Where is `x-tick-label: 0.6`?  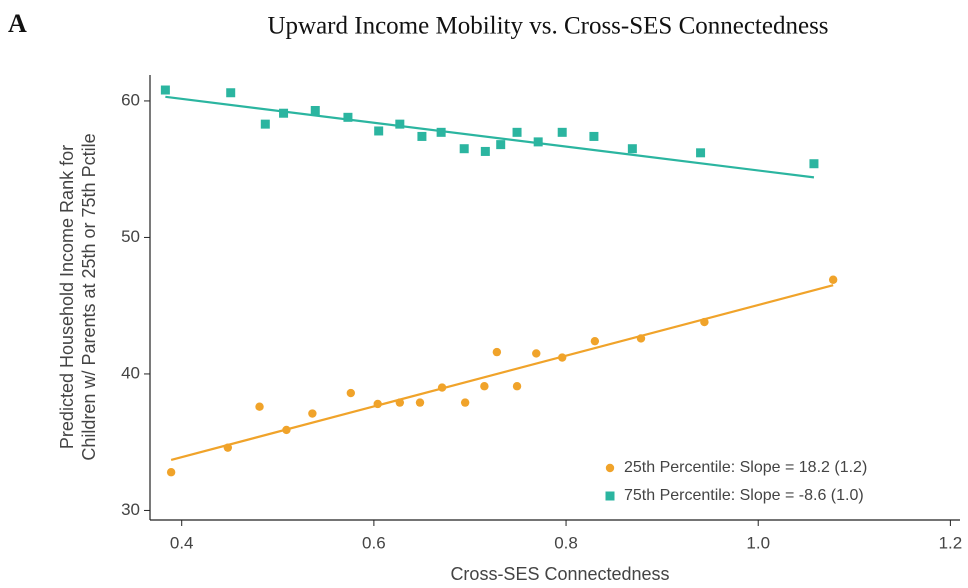 x-tick-label: 0.6 is located at coordinates (374, 542).